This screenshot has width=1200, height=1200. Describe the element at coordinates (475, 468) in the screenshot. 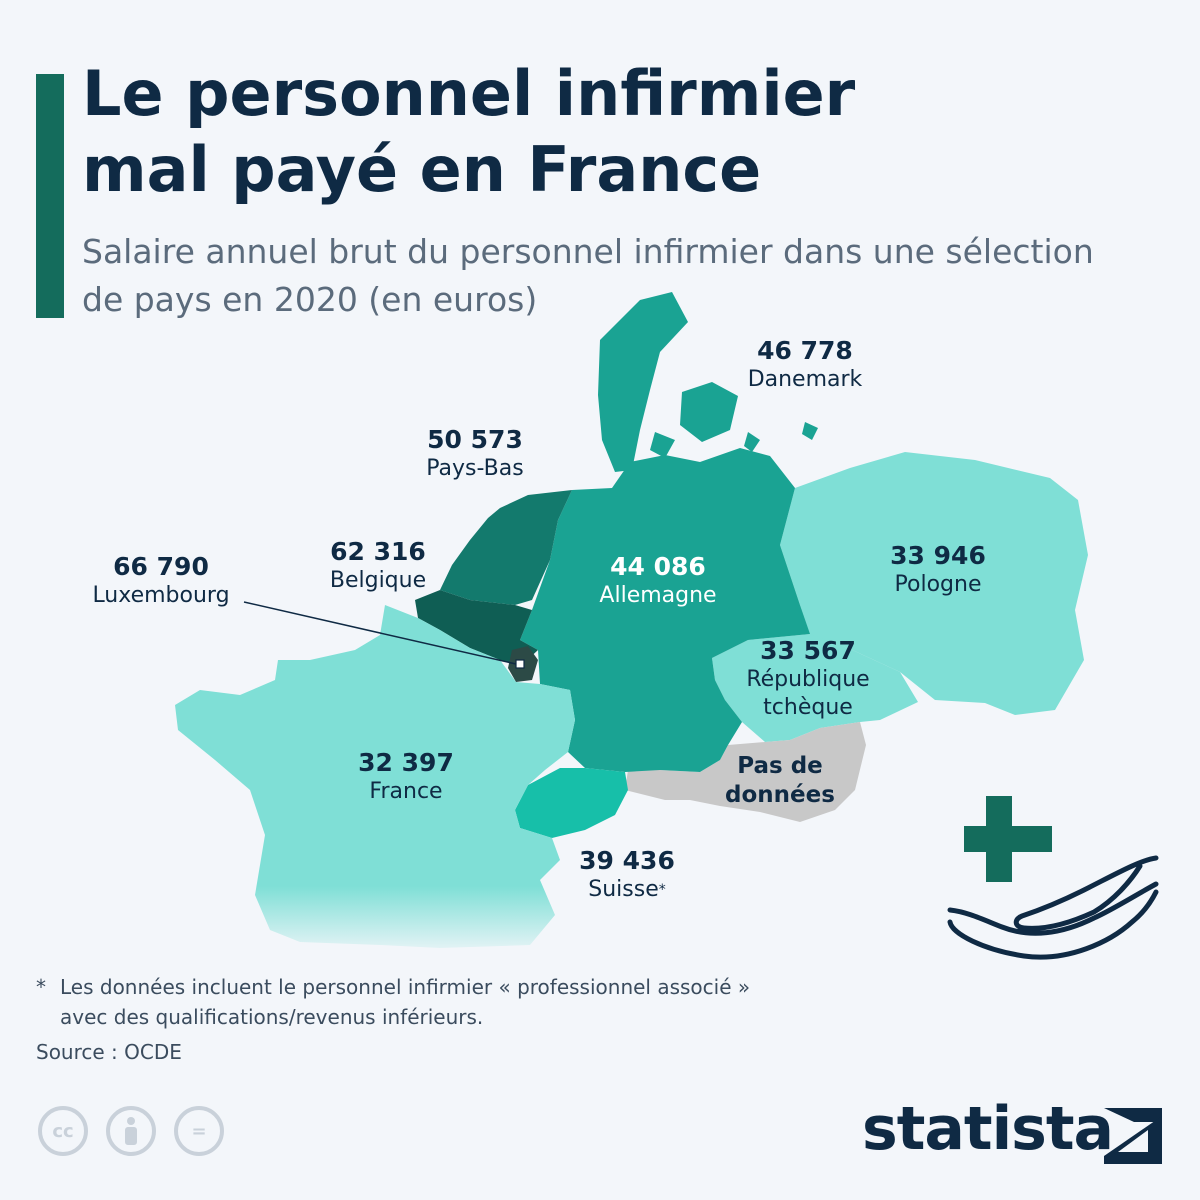

I see `name-pays-bas: Pays-Bas` at that location.